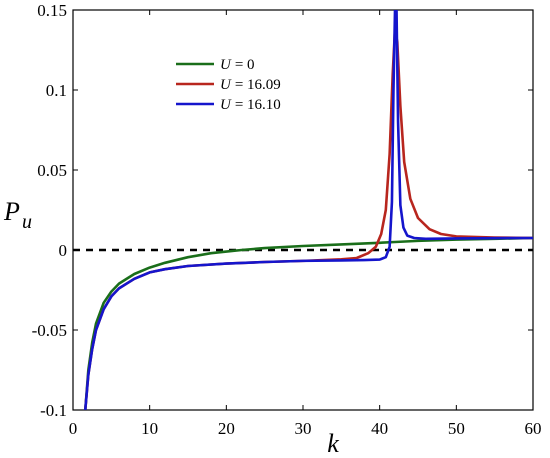 The height and width of the screenshot is (458, 550). I want to click on x-tick-labels: 0 10 20 30 40 50 60, so click(305, 428).